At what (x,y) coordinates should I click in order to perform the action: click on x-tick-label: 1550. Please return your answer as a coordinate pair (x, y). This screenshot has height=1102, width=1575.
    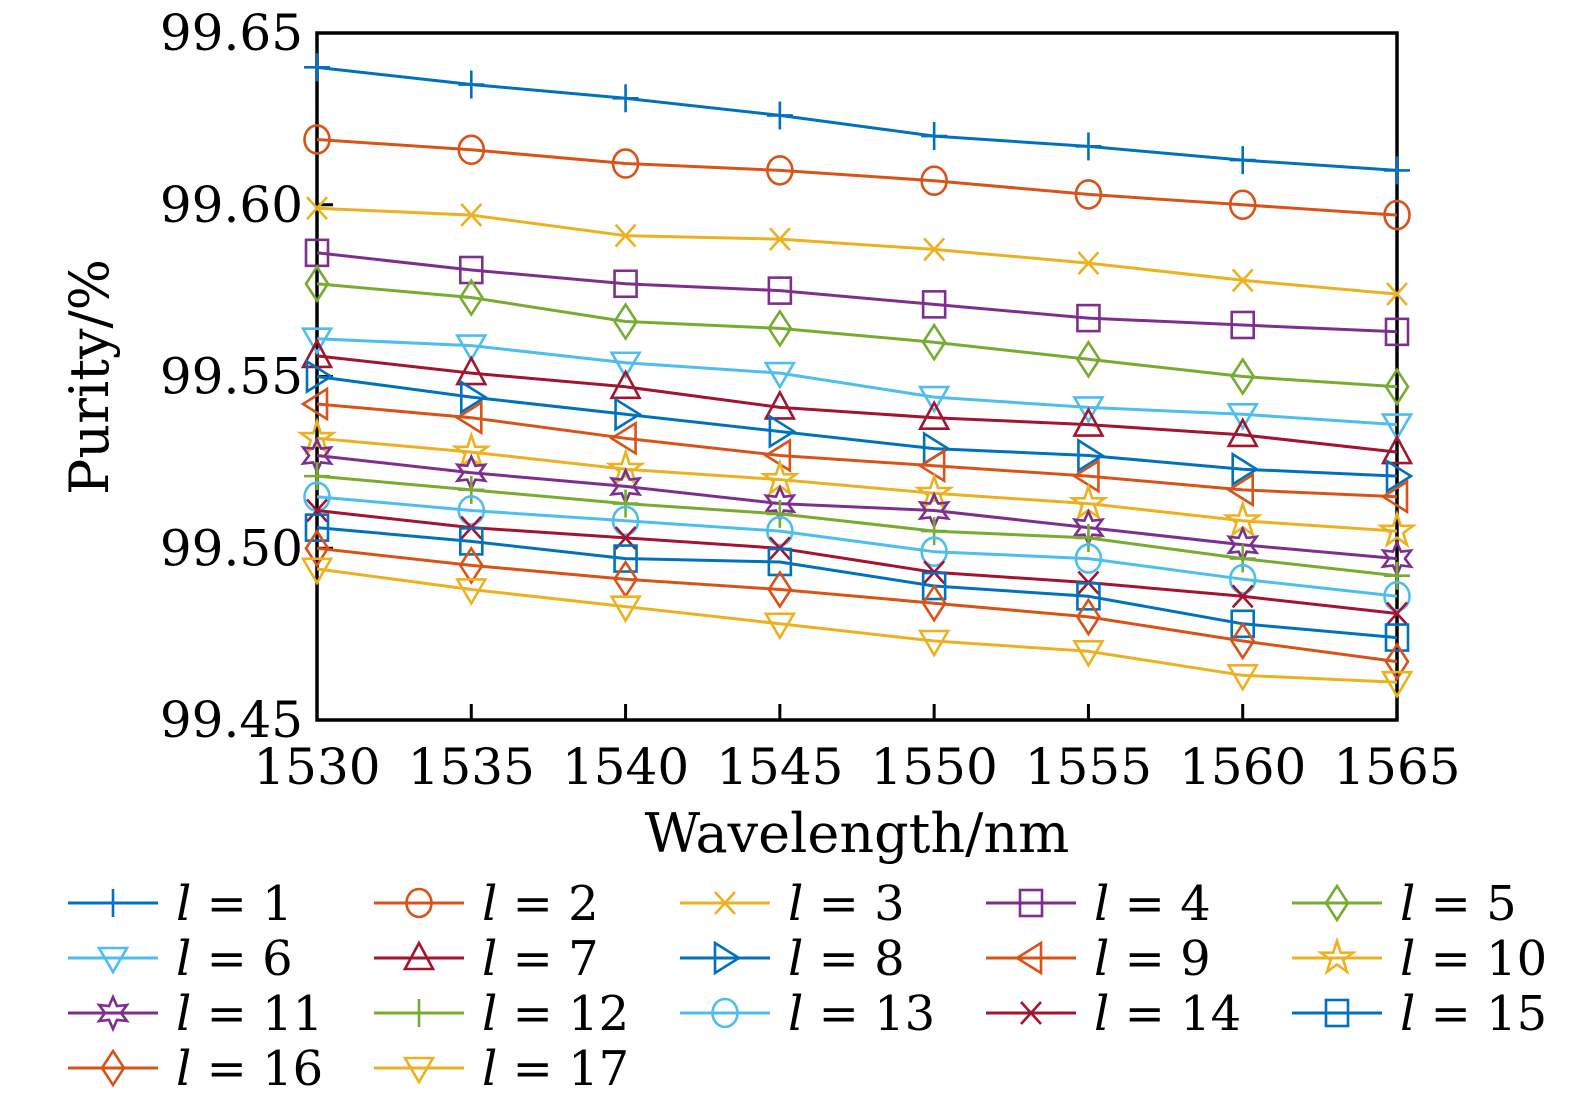
    Looking at the image, I should click on (934, 767).